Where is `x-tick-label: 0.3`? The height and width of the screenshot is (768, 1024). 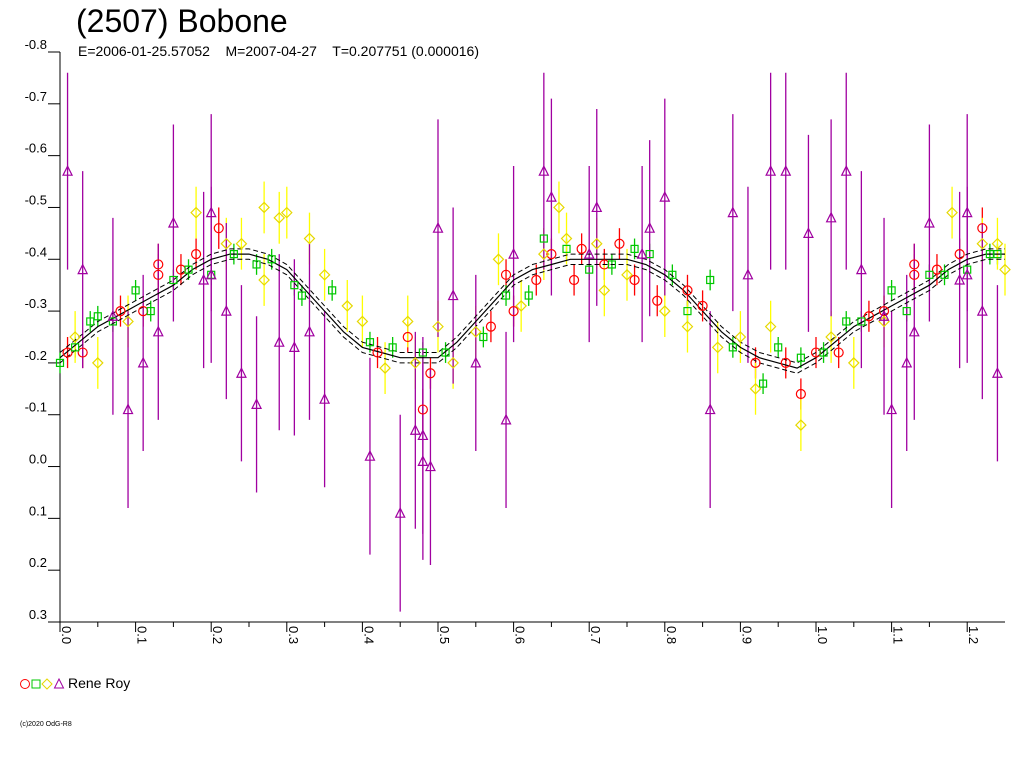
x-tick-label: 0.3 is located at coordinates (293, 635).